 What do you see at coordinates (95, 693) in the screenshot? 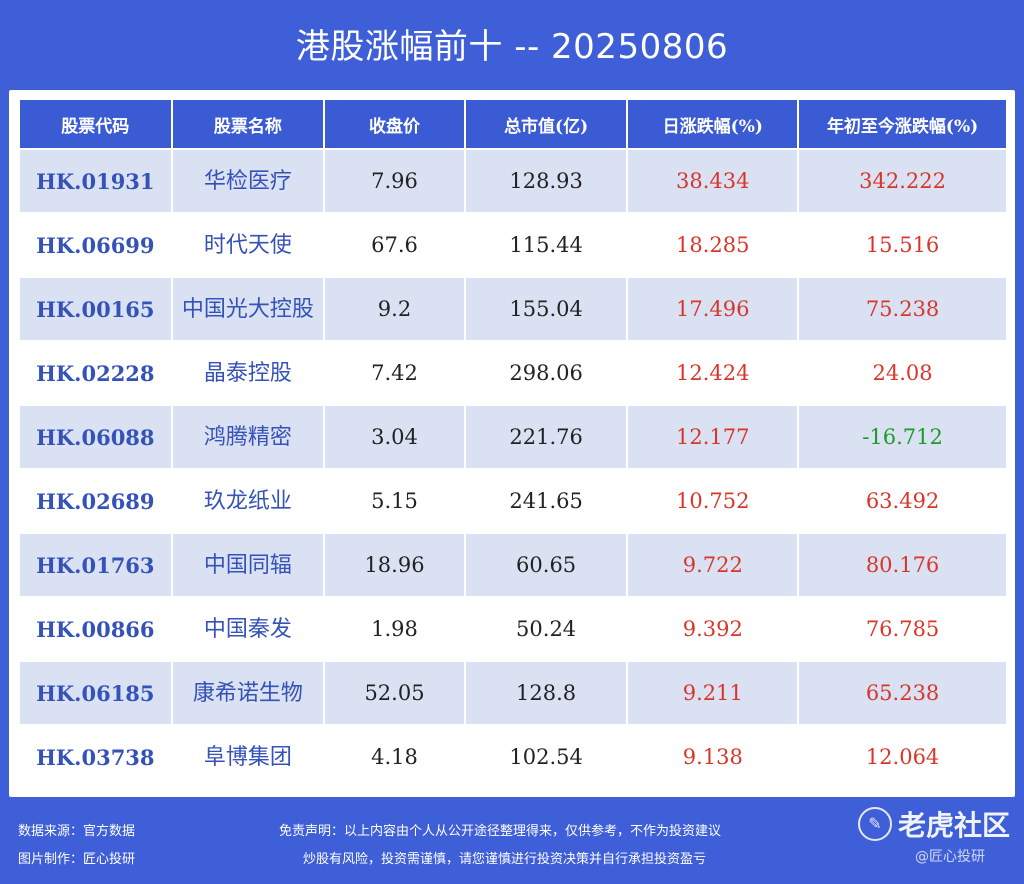
I see `stock-code: HK.06185` at bounding box center [95, 693].